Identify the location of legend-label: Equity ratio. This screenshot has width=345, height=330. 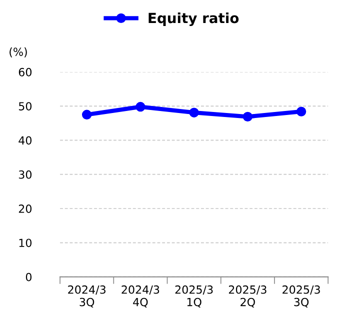
(193, 19).